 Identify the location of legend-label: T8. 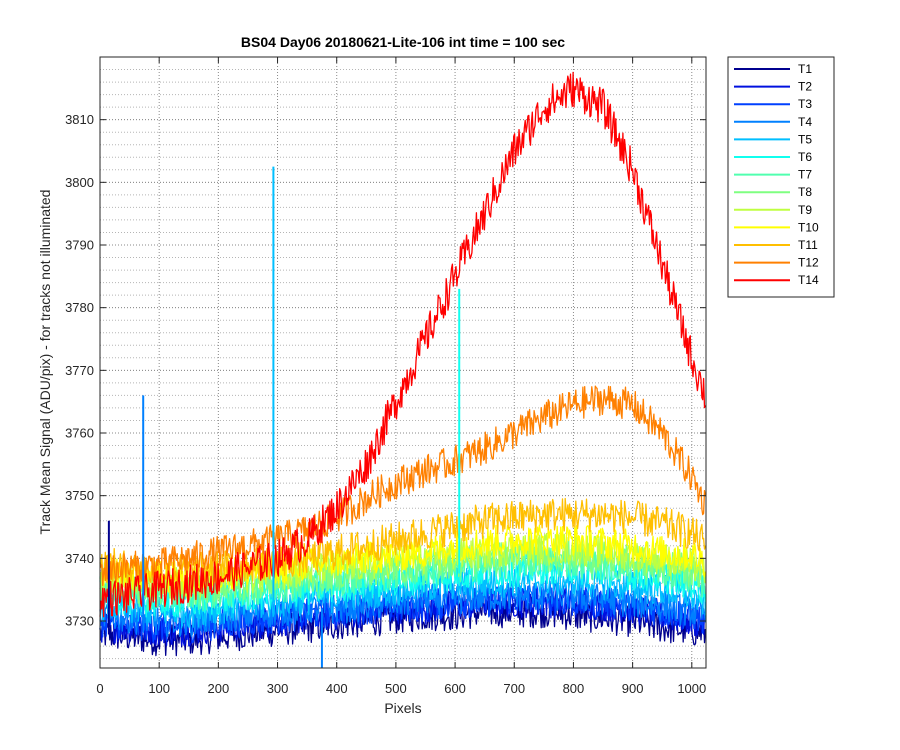
(805, 192).